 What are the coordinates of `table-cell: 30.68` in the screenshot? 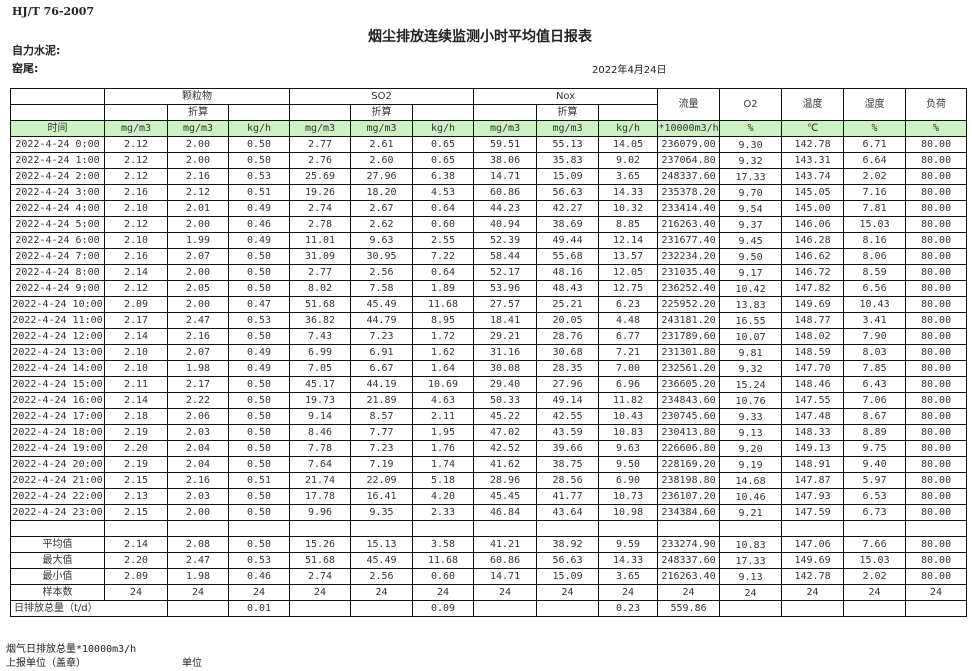 It's located at (568, 352).